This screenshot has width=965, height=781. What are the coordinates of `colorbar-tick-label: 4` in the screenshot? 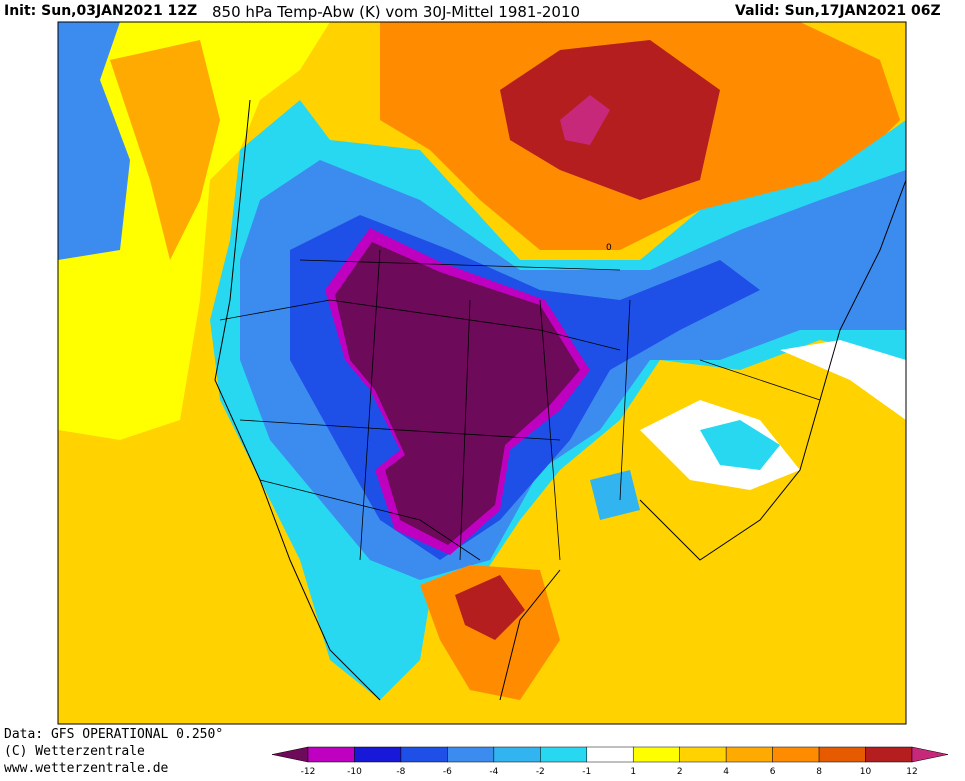 It's located at (726, 772).